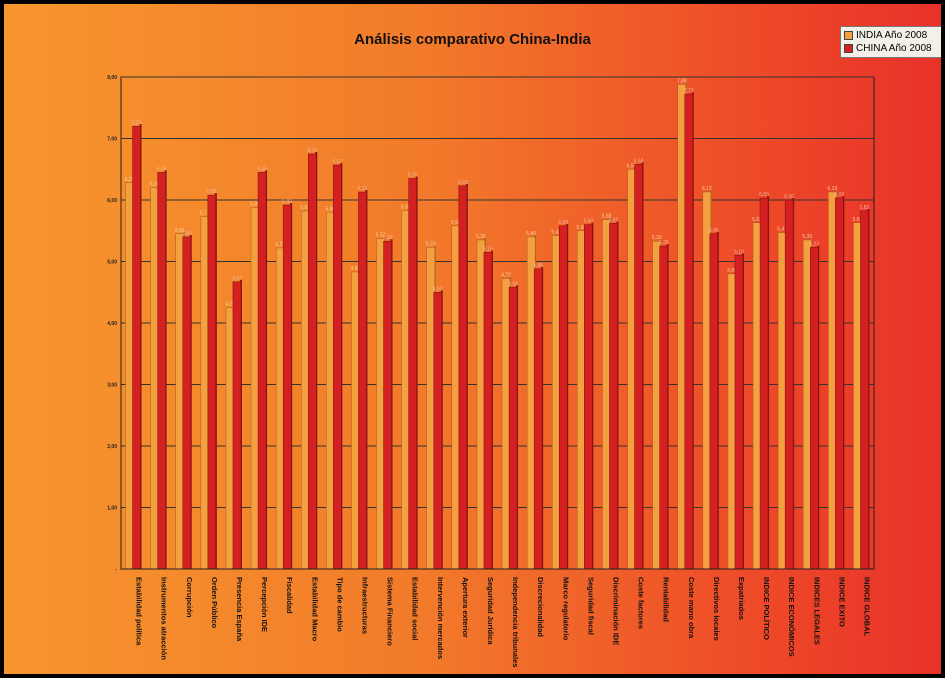 The height and width of the screenshot is (678, 945). Describe the element at coordinates (112, 324) in the screenshot. I see `y-tick-label: 4,00` at that location.